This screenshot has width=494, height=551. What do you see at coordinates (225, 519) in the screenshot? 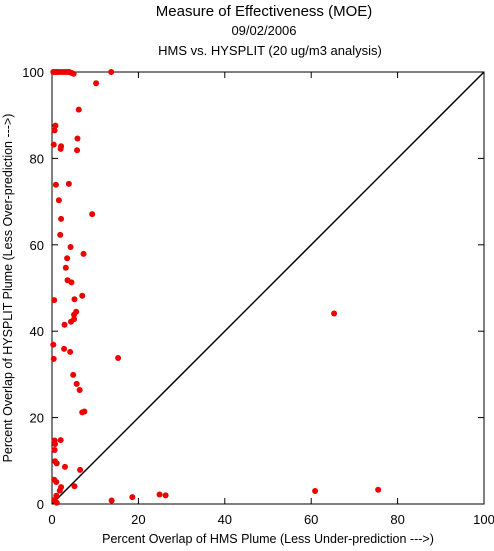
I see `x-tick-label: 40` at bounding box center [225, 519].